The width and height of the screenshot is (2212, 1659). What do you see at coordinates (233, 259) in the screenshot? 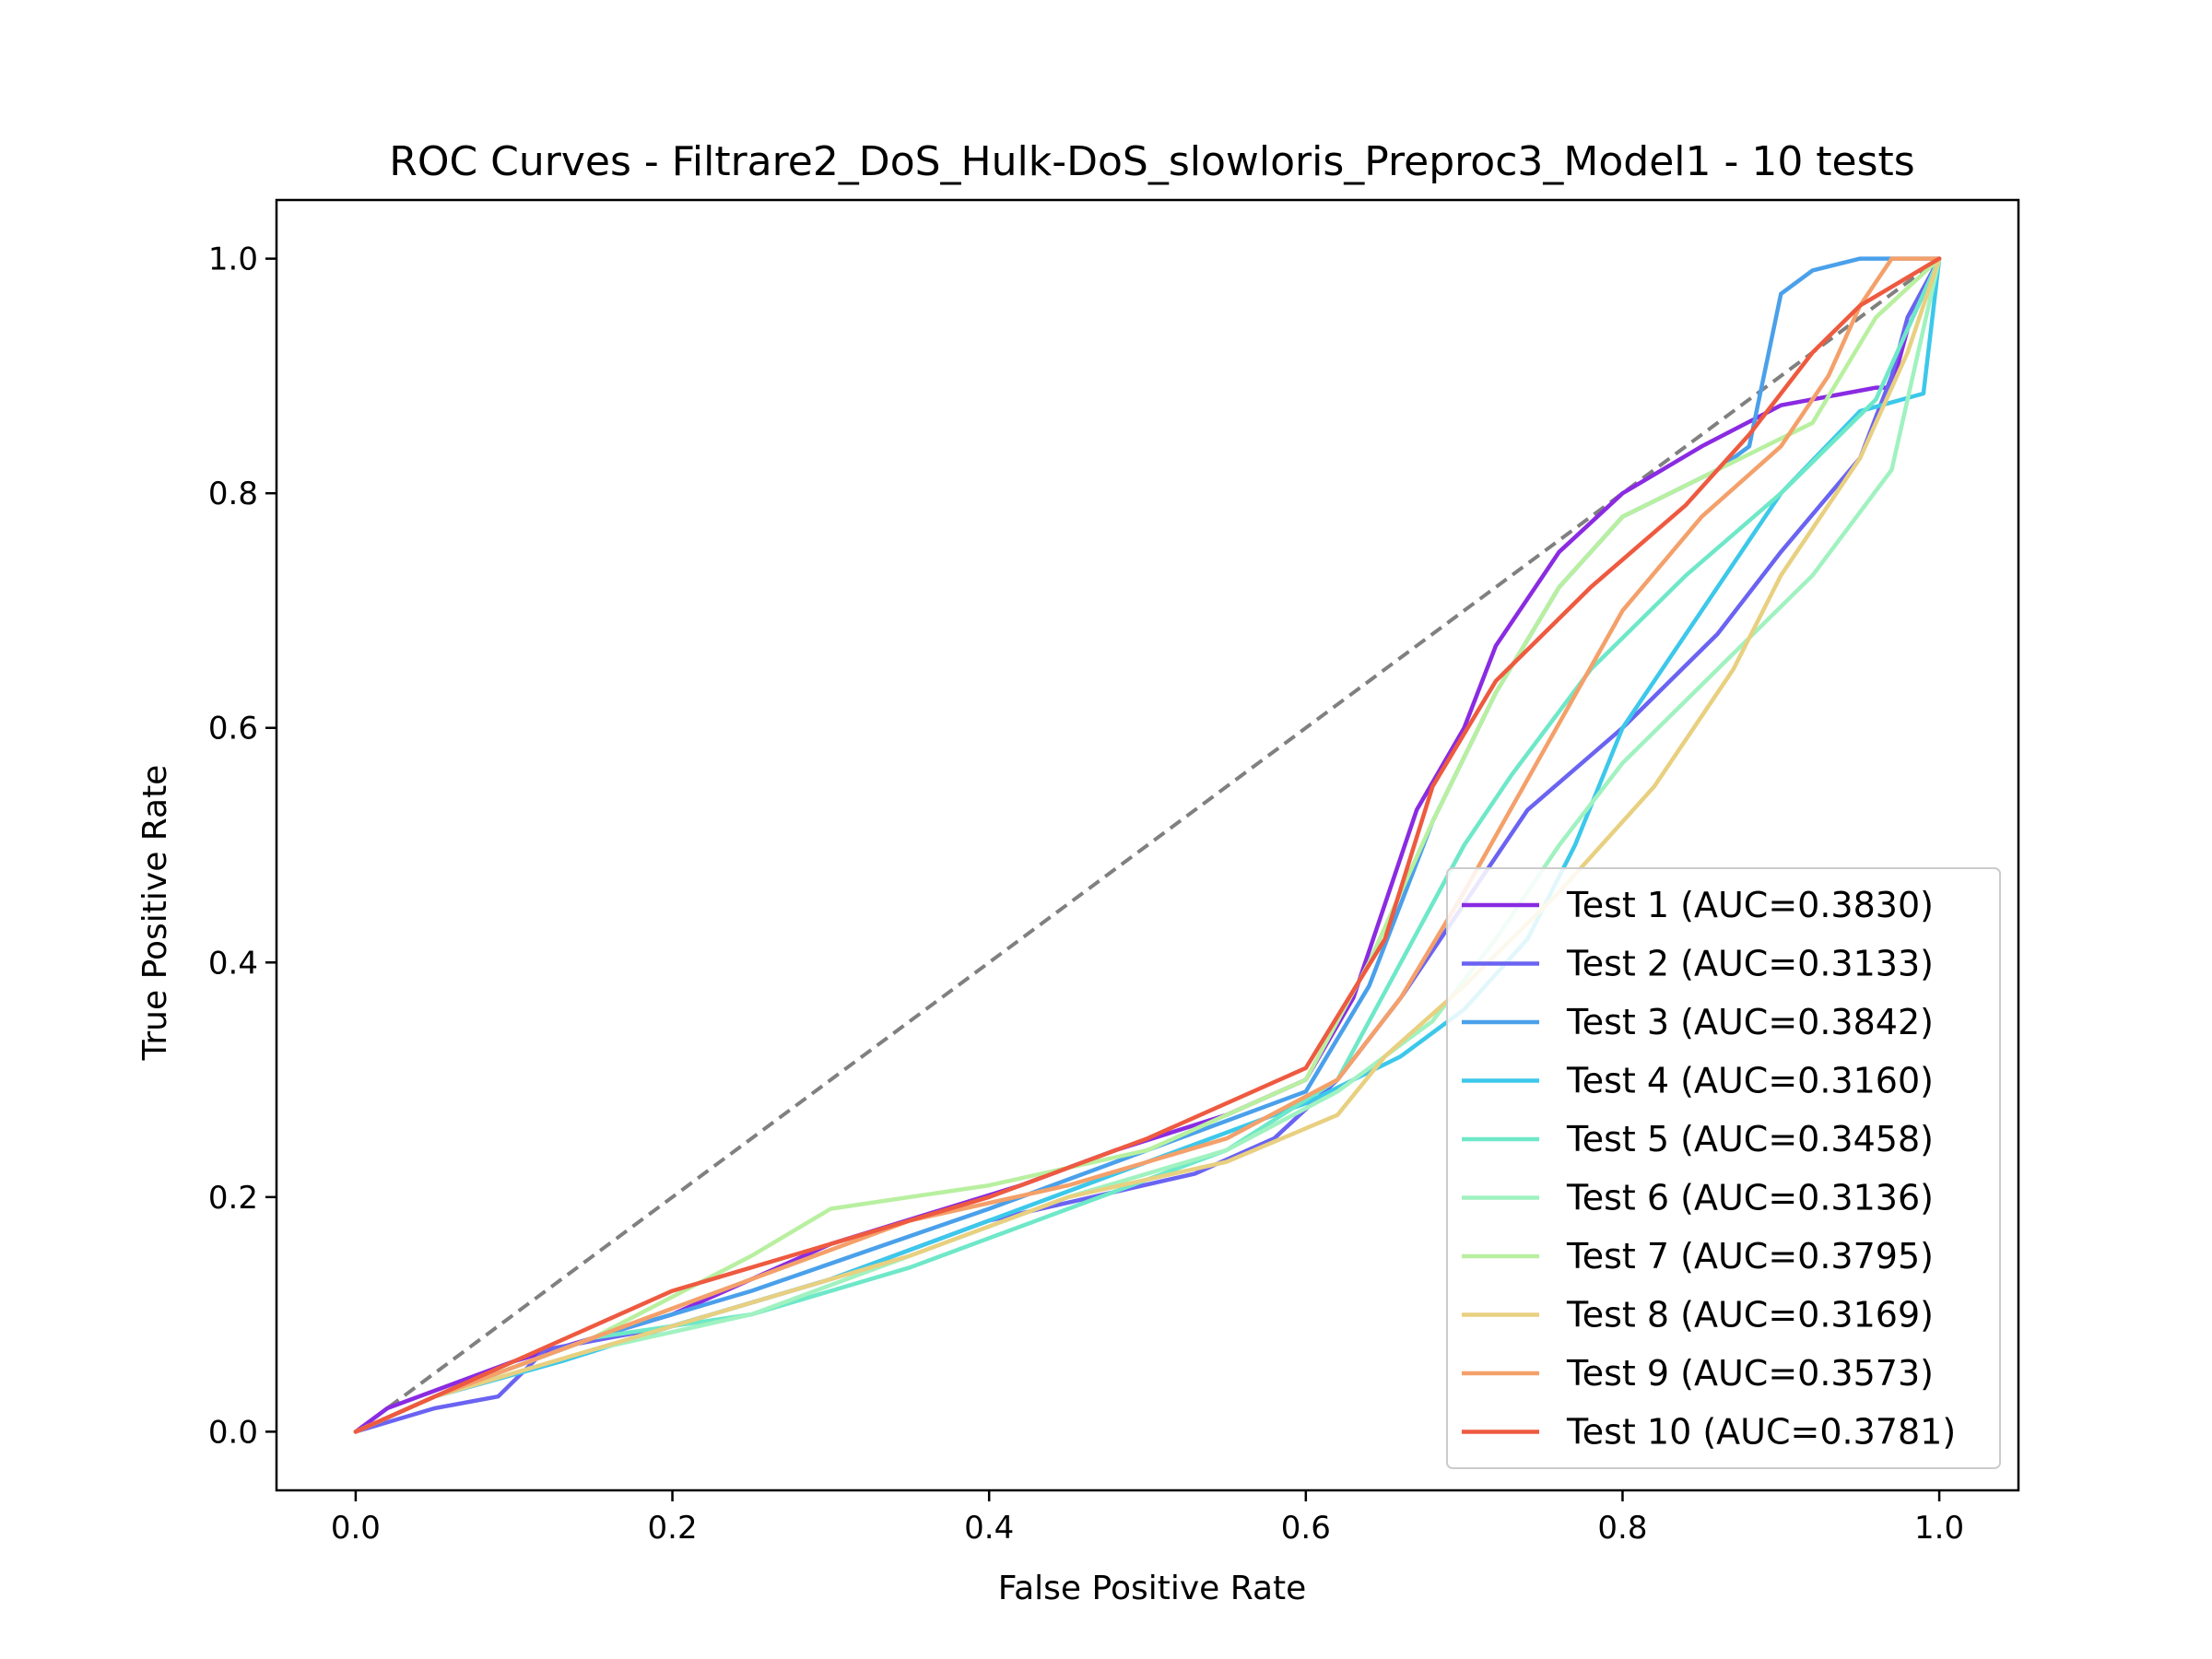
I see `y-tick-label: 1.0` at bounding box center [233, 259].